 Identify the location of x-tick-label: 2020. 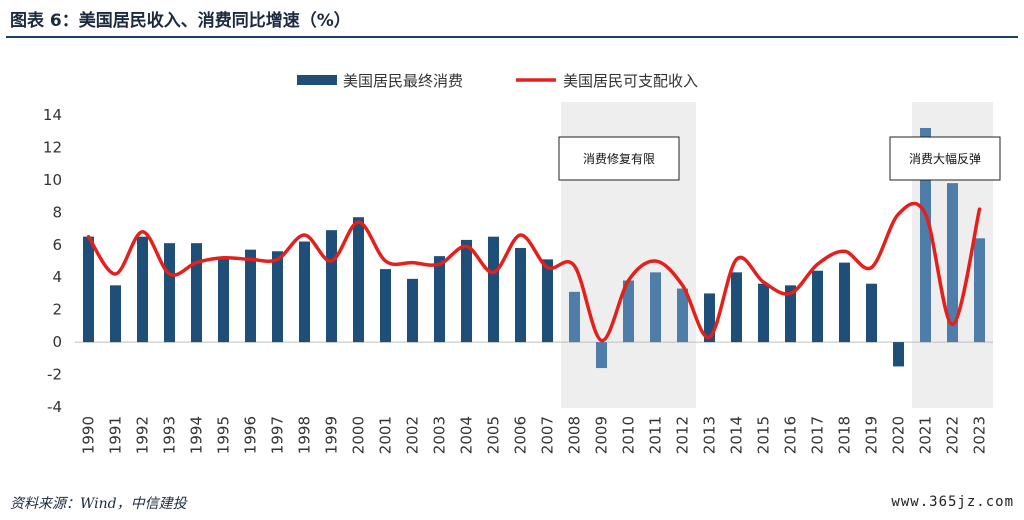
(899, 435).